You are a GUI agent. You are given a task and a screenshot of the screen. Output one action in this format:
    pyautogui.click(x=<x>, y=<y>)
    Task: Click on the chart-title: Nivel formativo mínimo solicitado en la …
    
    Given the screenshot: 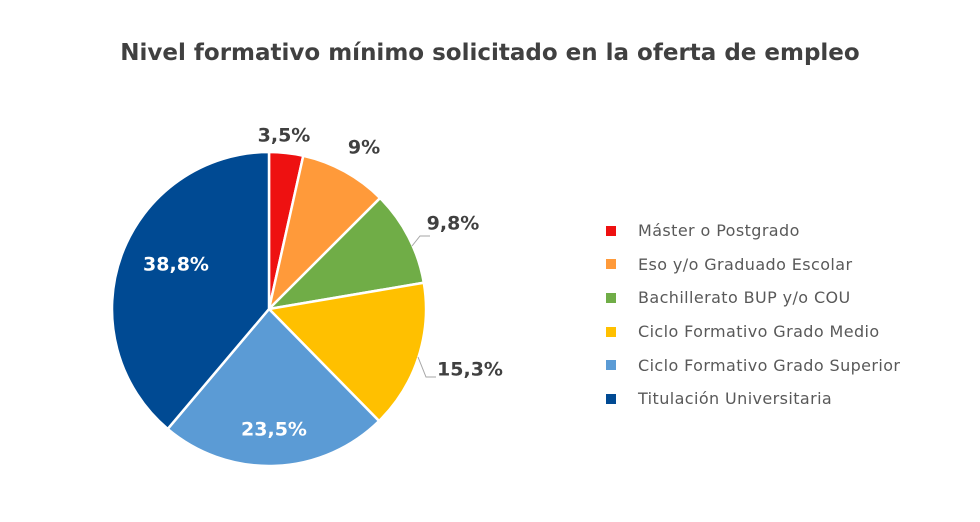 What is the action you would take?
    pyautogui.click(x=490, y=53)
    